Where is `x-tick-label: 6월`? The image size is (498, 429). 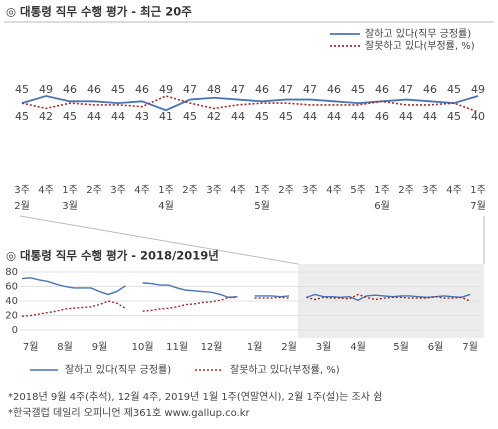 x-tick-label: 6월 is located at coordinates (436, 347).